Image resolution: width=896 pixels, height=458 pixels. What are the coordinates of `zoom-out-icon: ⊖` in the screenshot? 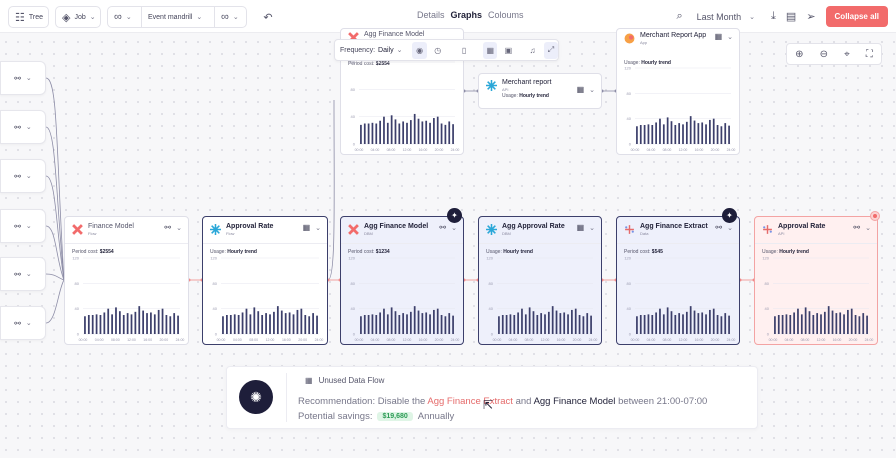 It's located at (823, 54).